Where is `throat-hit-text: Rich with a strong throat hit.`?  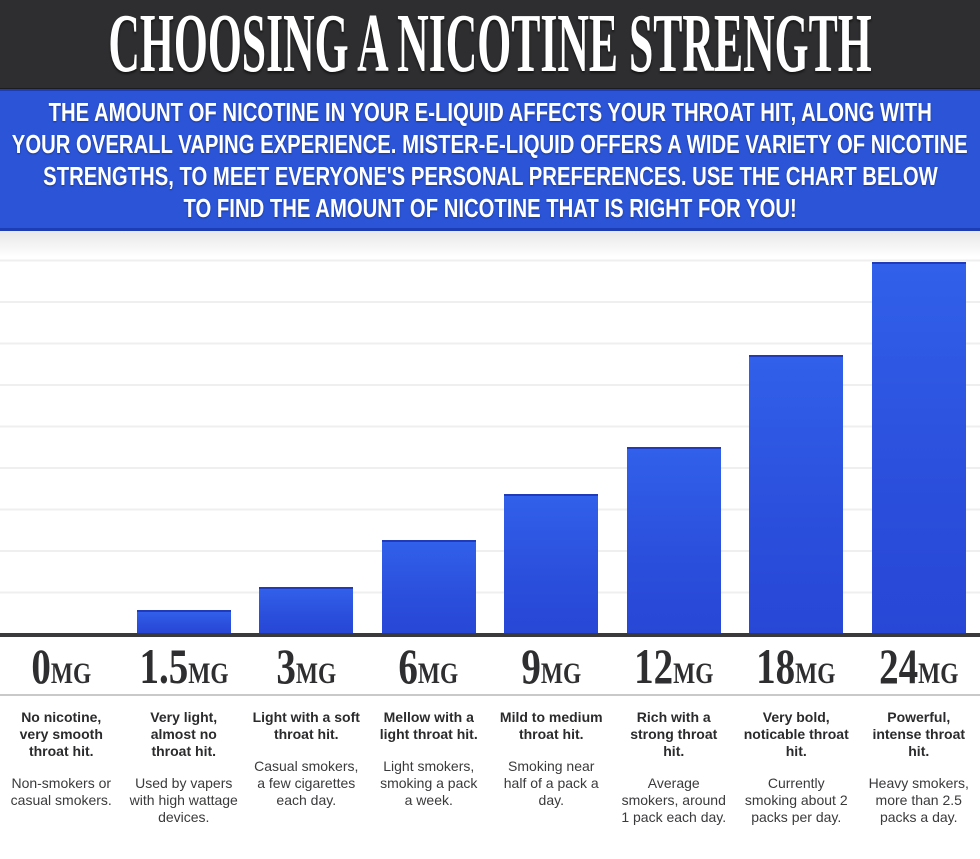
throat-hit-text: Rich with a strong throat hit. is located at coordinates (674, 734).